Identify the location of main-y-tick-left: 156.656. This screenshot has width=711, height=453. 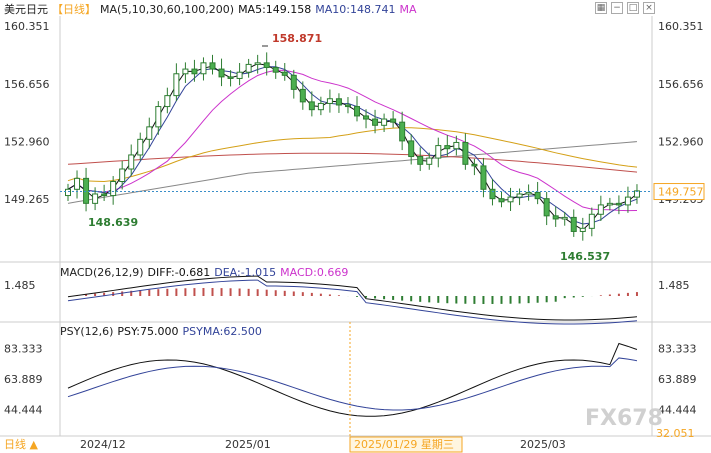
(27, 84).